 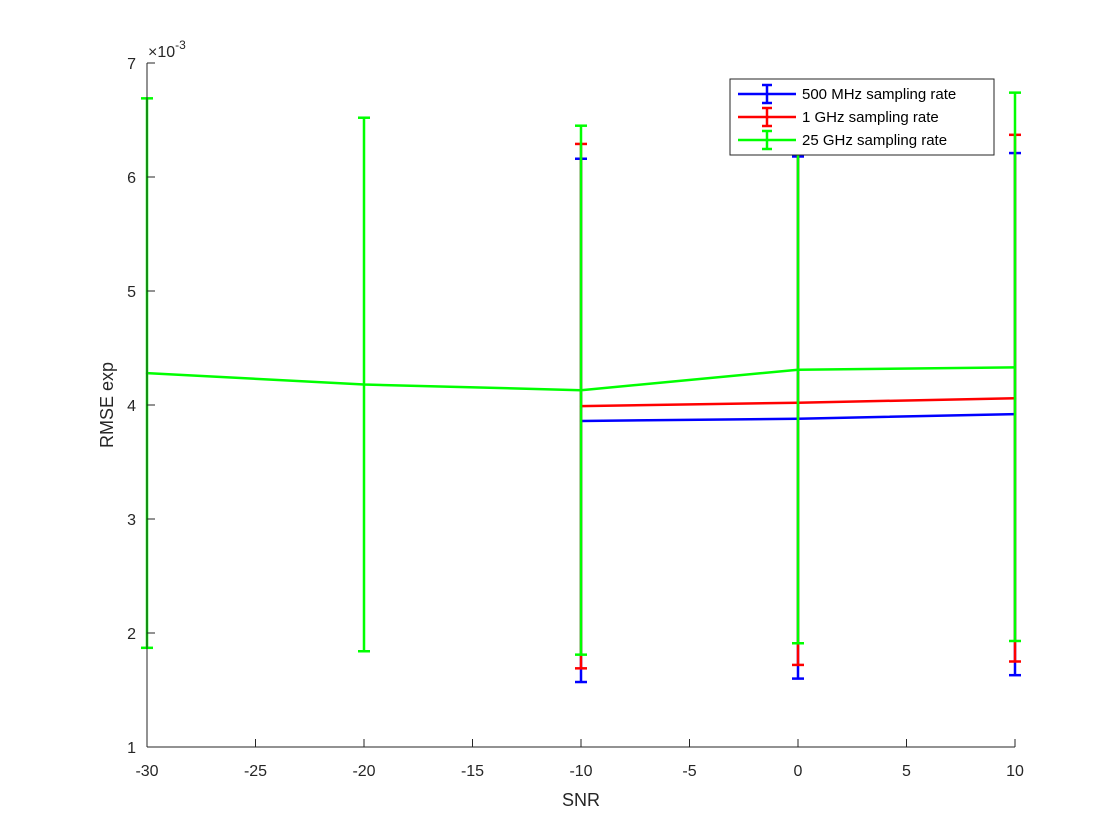 What do you see at coordinates (107, 405) in the screenshot?
I see `y-axis-label: RMSE exp` at bounding box center [107, 405].